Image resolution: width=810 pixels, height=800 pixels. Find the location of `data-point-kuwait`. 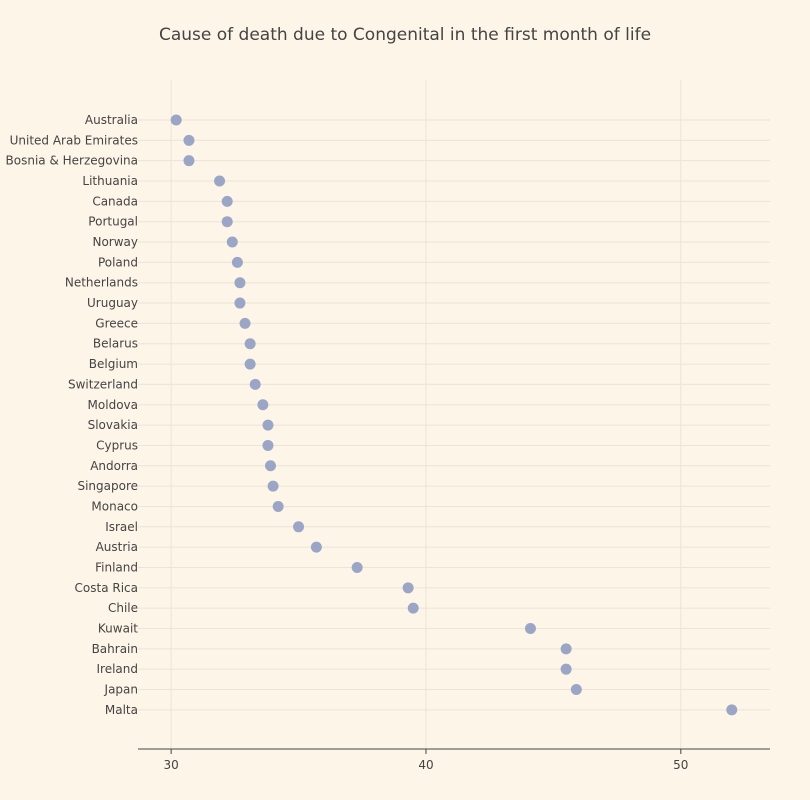

data-point-kuwait is located at coordinates (530, 628).